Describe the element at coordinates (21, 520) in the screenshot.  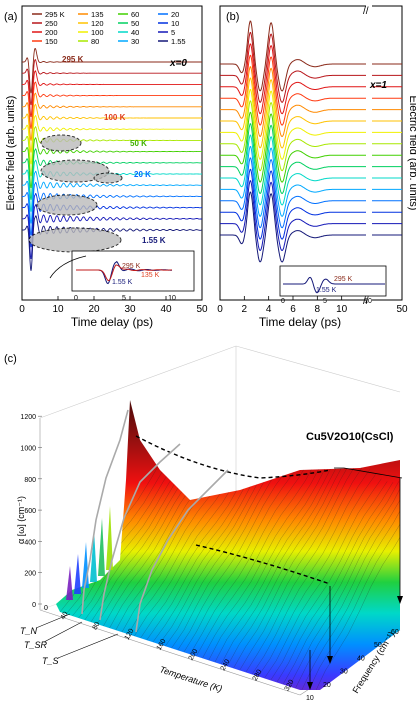
I see `z-axis-label: α [ω] (cm⁻¹)` at that location.